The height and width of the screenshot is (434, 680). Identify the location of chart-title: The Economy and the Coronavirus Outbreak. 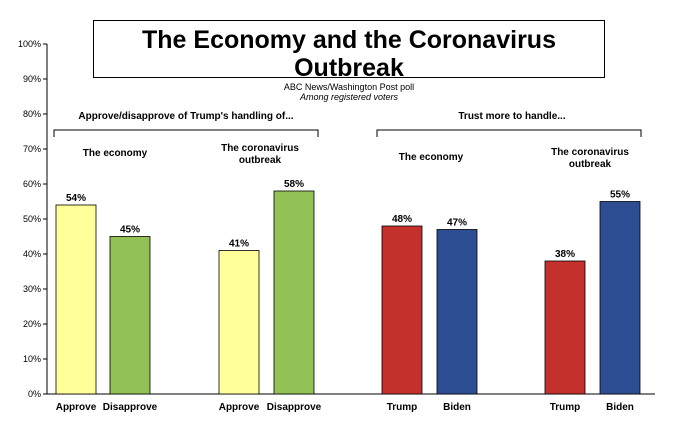
(349, 54).